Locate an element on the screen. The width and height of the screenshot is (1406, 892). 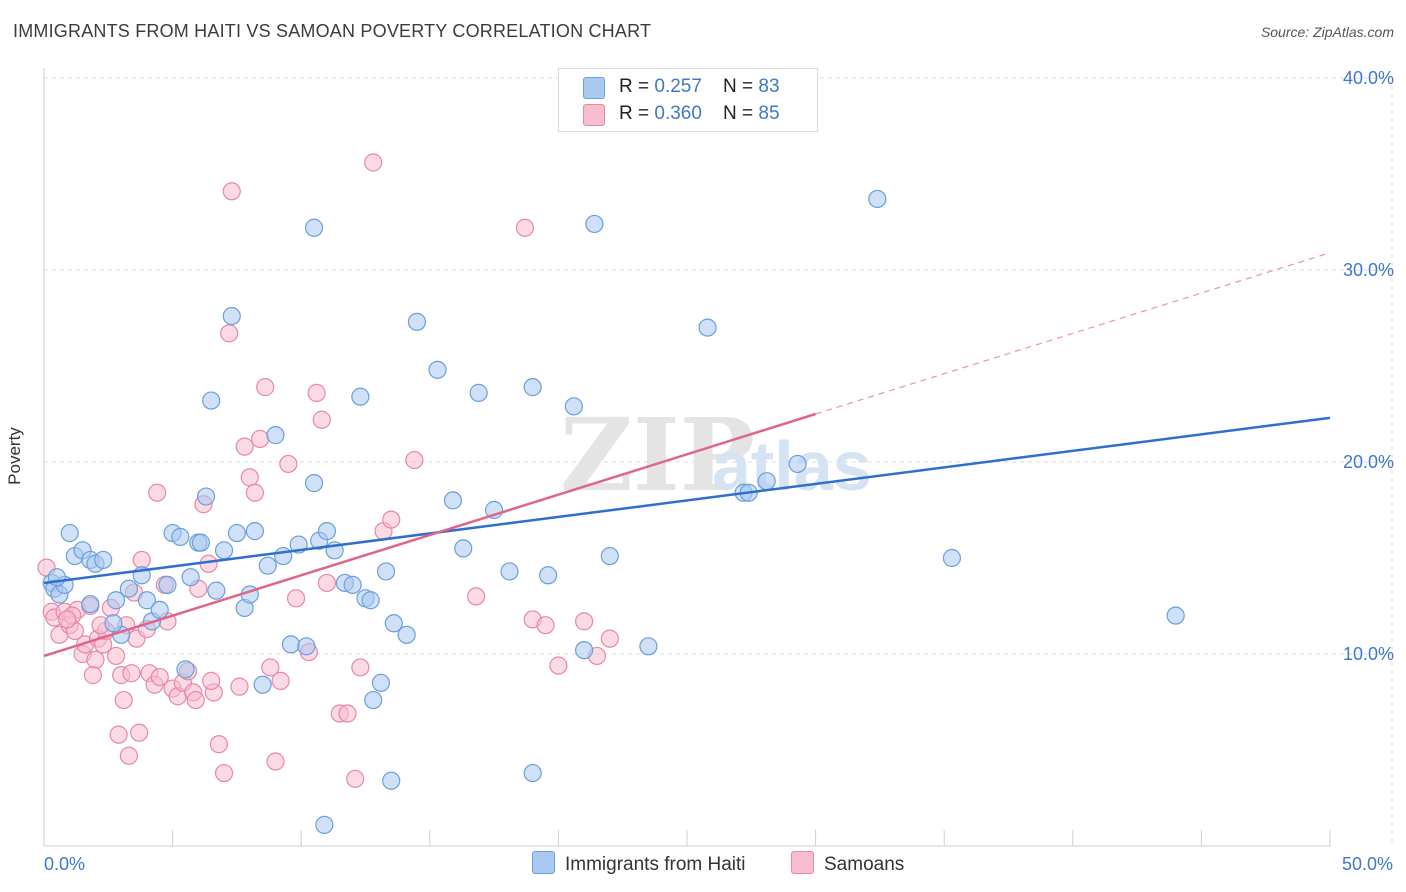
bottom-samoan-swatch is located at coordinates (802, 862).